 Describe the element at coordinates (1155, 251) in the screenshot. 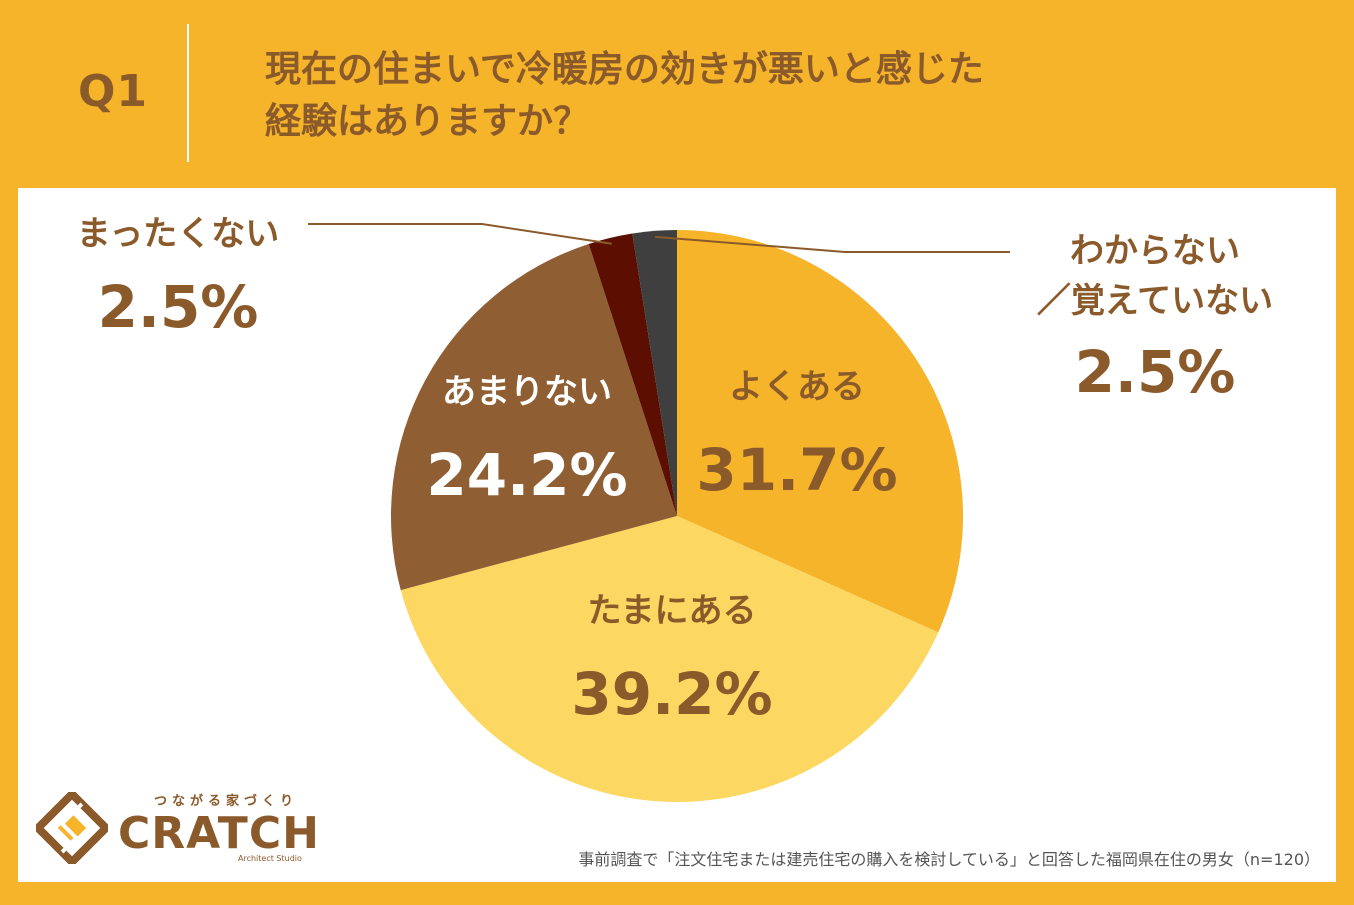

I see `slice-5-label-line-1: わからない` at that location.